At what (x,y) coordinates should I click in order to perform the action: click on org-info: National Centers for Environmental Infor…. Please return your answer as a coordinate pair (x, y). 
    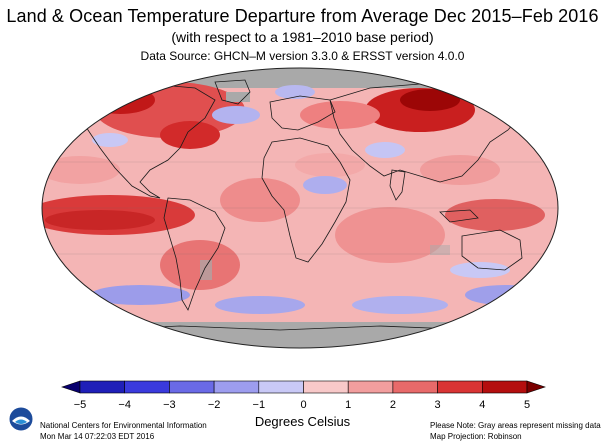
    Looking at the image, I should click on (123, 431).